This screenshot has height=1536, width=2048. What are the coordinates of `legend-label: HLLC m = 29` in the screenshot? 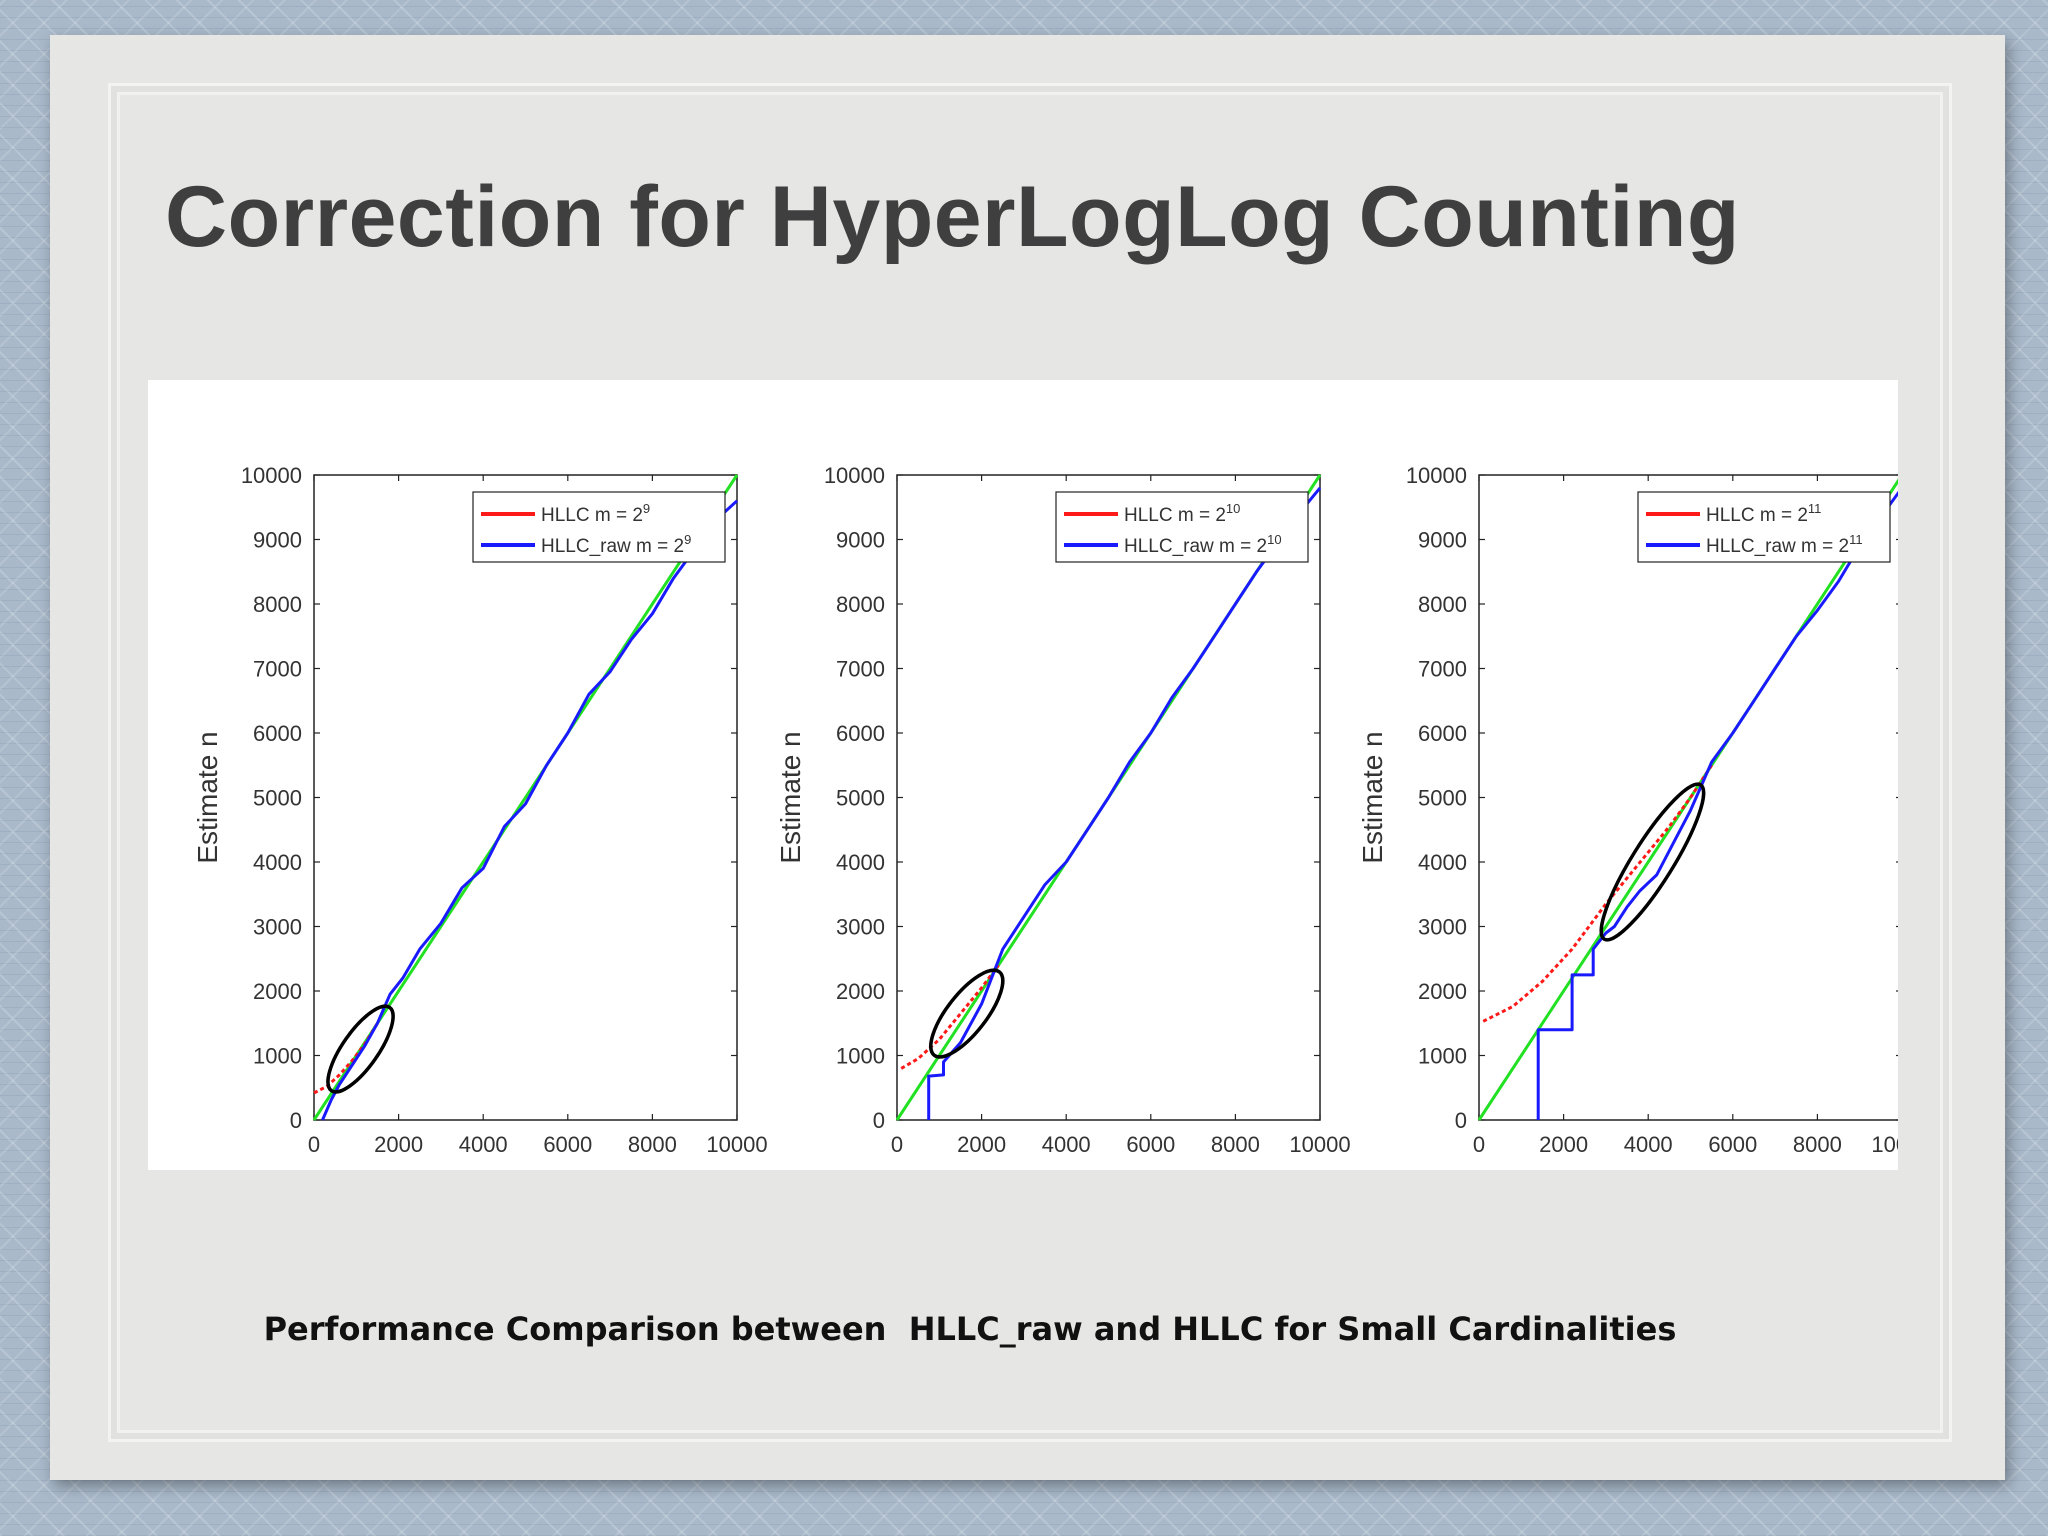 It's located at (595, 513).